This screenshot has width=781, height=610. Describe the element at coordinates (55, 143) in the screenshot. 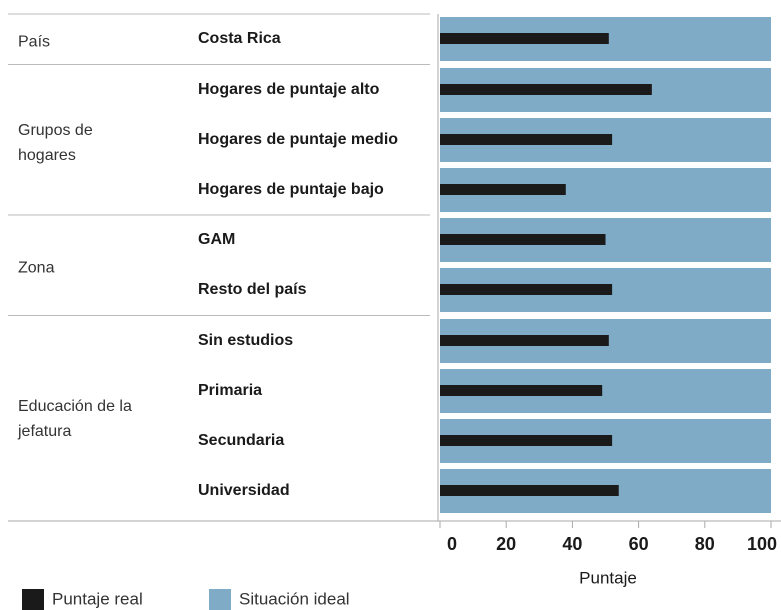

I see `group-label: Grupos de hogares` at that location.